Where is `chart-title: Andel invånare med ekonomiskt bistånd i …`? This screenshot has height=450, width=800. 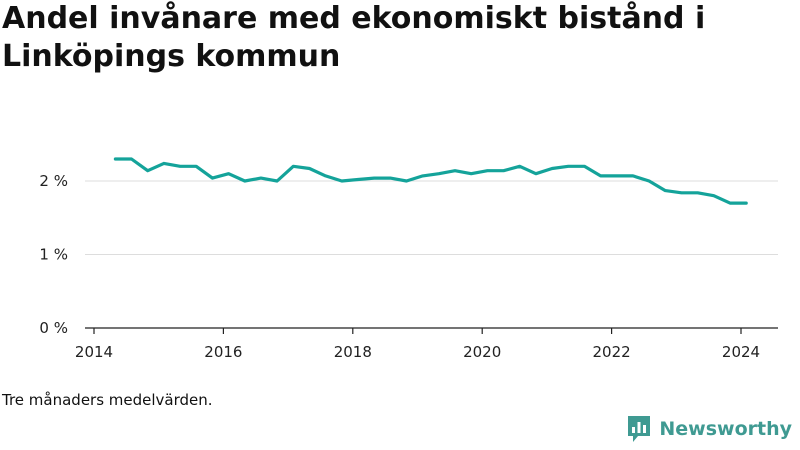 chart-title: Andel invånare med ekonomiskt bistånd i … is located at coordinates (354, 37).